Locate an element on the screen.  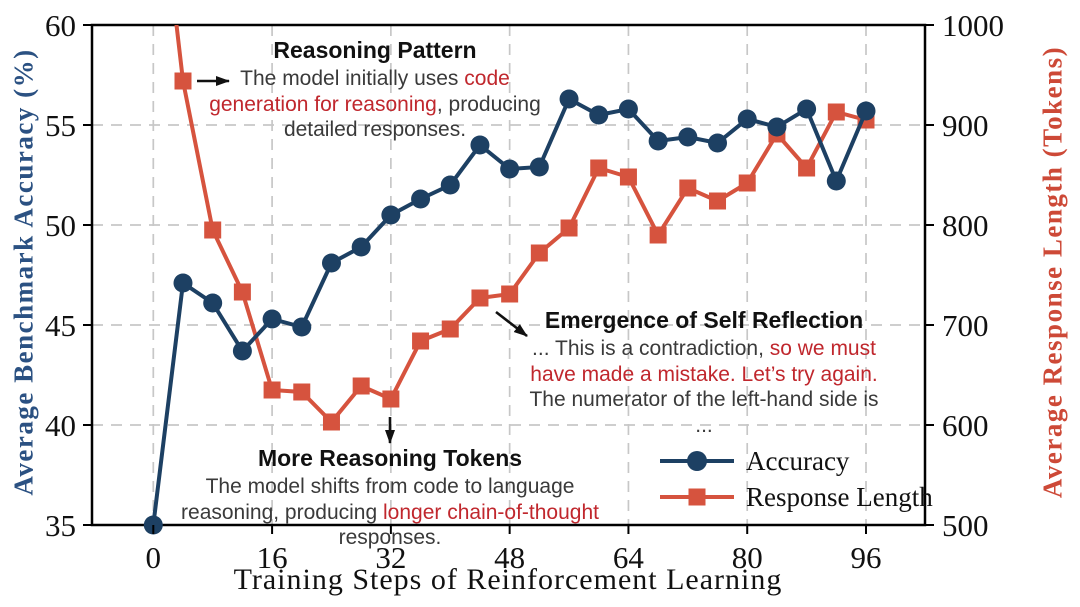
right-tick-label: 900 is located at coordinates (965, 125).